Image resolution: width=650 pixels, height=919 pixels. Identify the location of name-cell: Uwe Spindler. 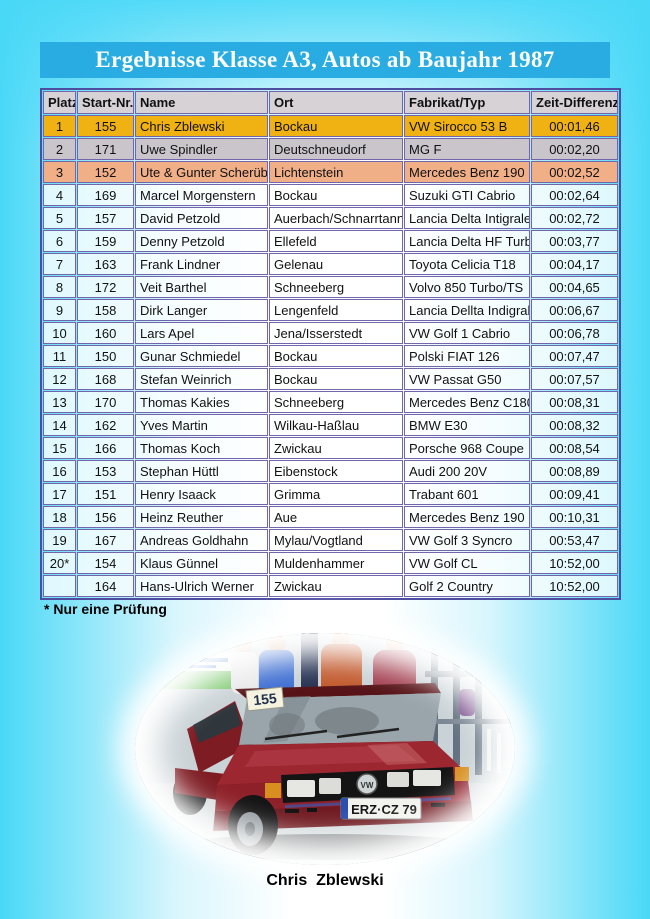
(201, 149).